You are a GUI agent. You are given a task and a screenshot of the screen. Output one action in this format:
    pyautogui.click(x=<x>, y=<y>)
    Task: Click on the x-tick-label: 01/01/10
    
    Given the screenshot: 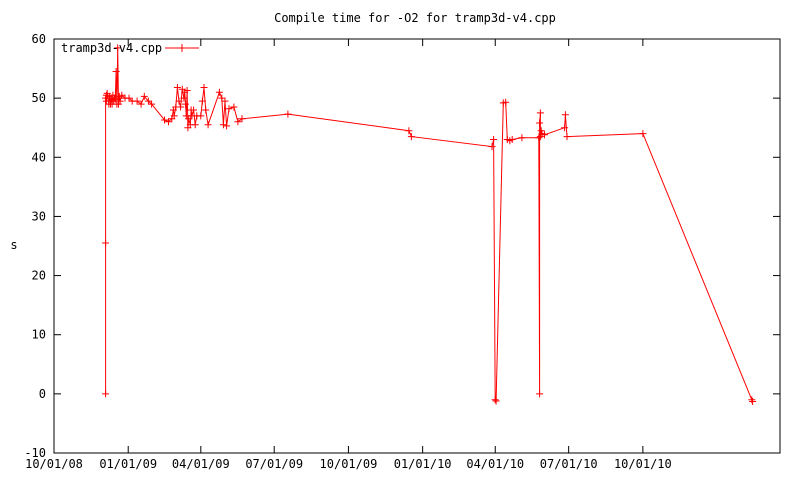 What is the action you would take?
    pyautogui.click(x=423, y=464)
    